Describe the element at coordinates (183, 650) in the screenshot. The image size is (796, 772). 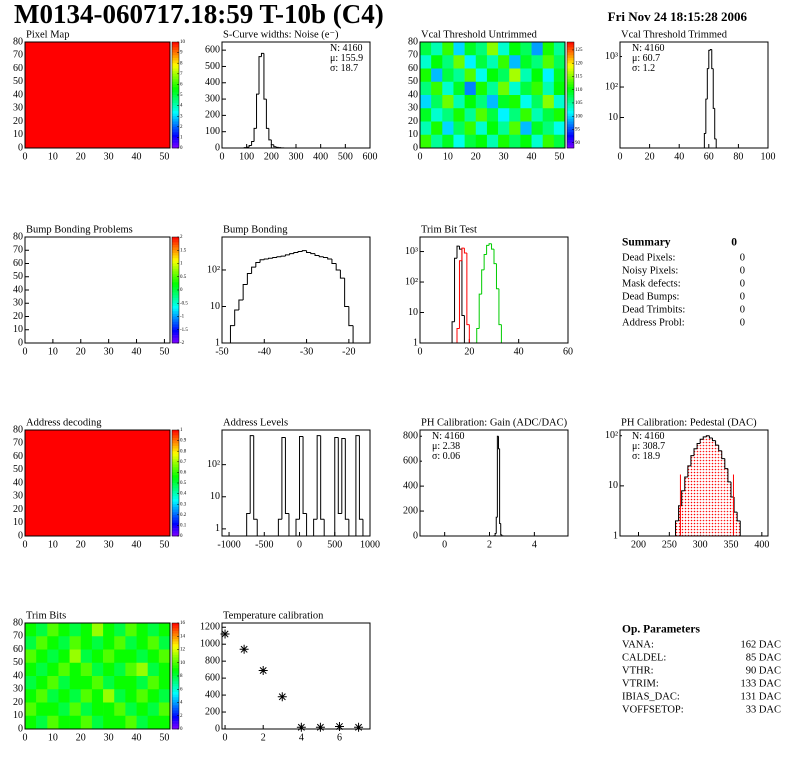
I see `colorbar-tick-label: 12` at that location.